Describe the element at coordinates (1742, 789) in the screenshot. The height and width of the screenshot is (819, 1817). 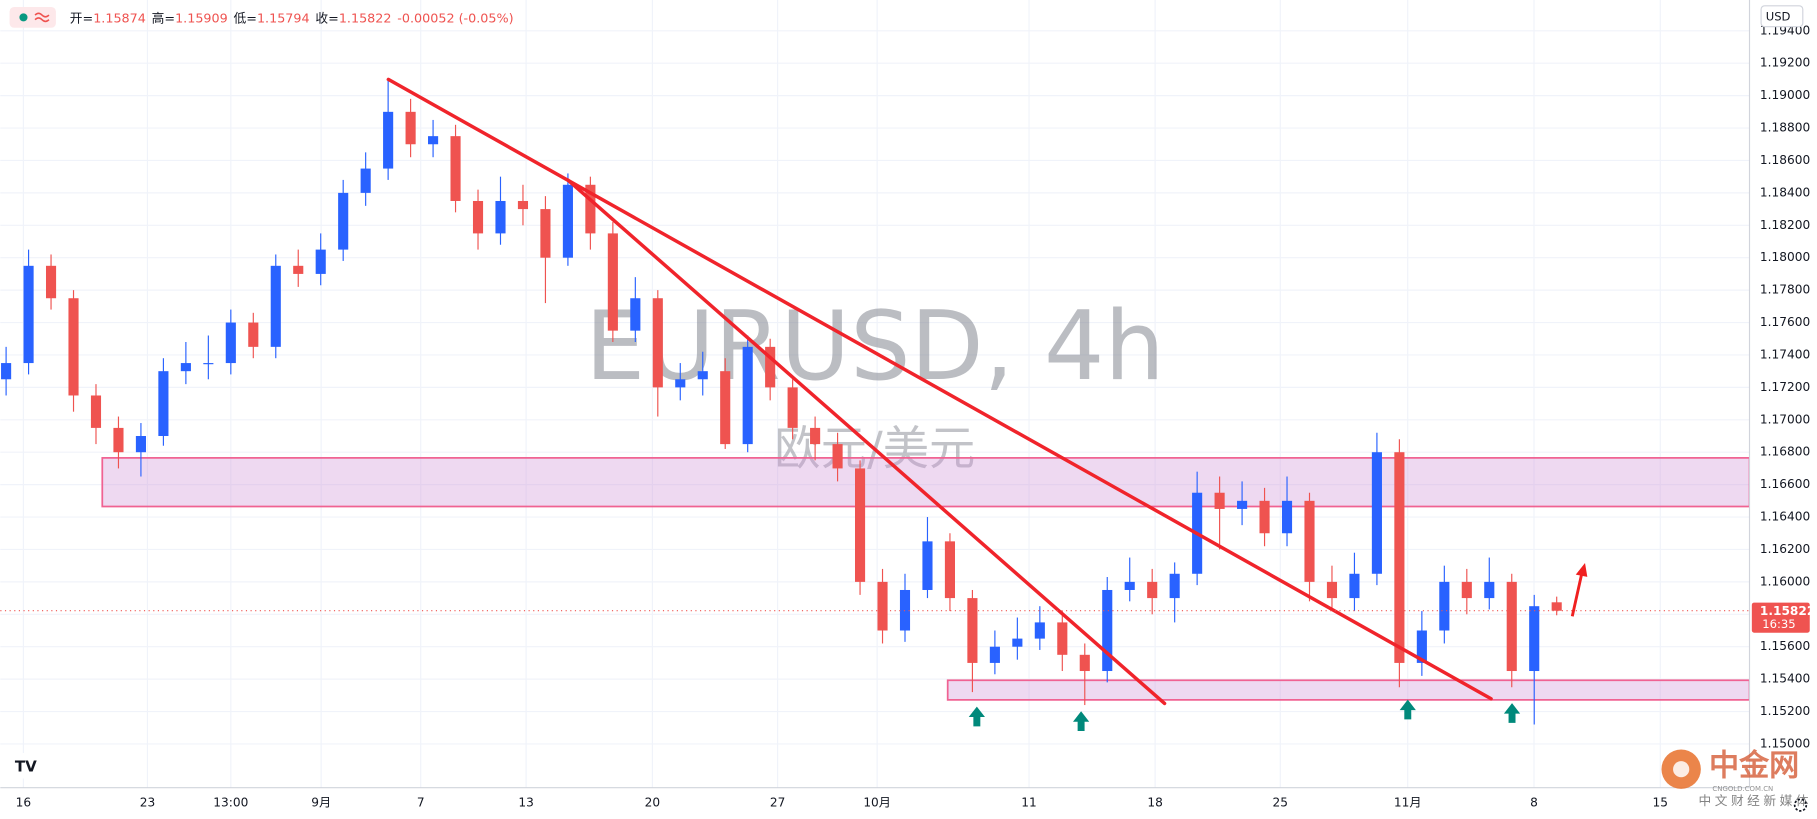
I see `logo-site: CNGOLD.COM.CN` at that location.